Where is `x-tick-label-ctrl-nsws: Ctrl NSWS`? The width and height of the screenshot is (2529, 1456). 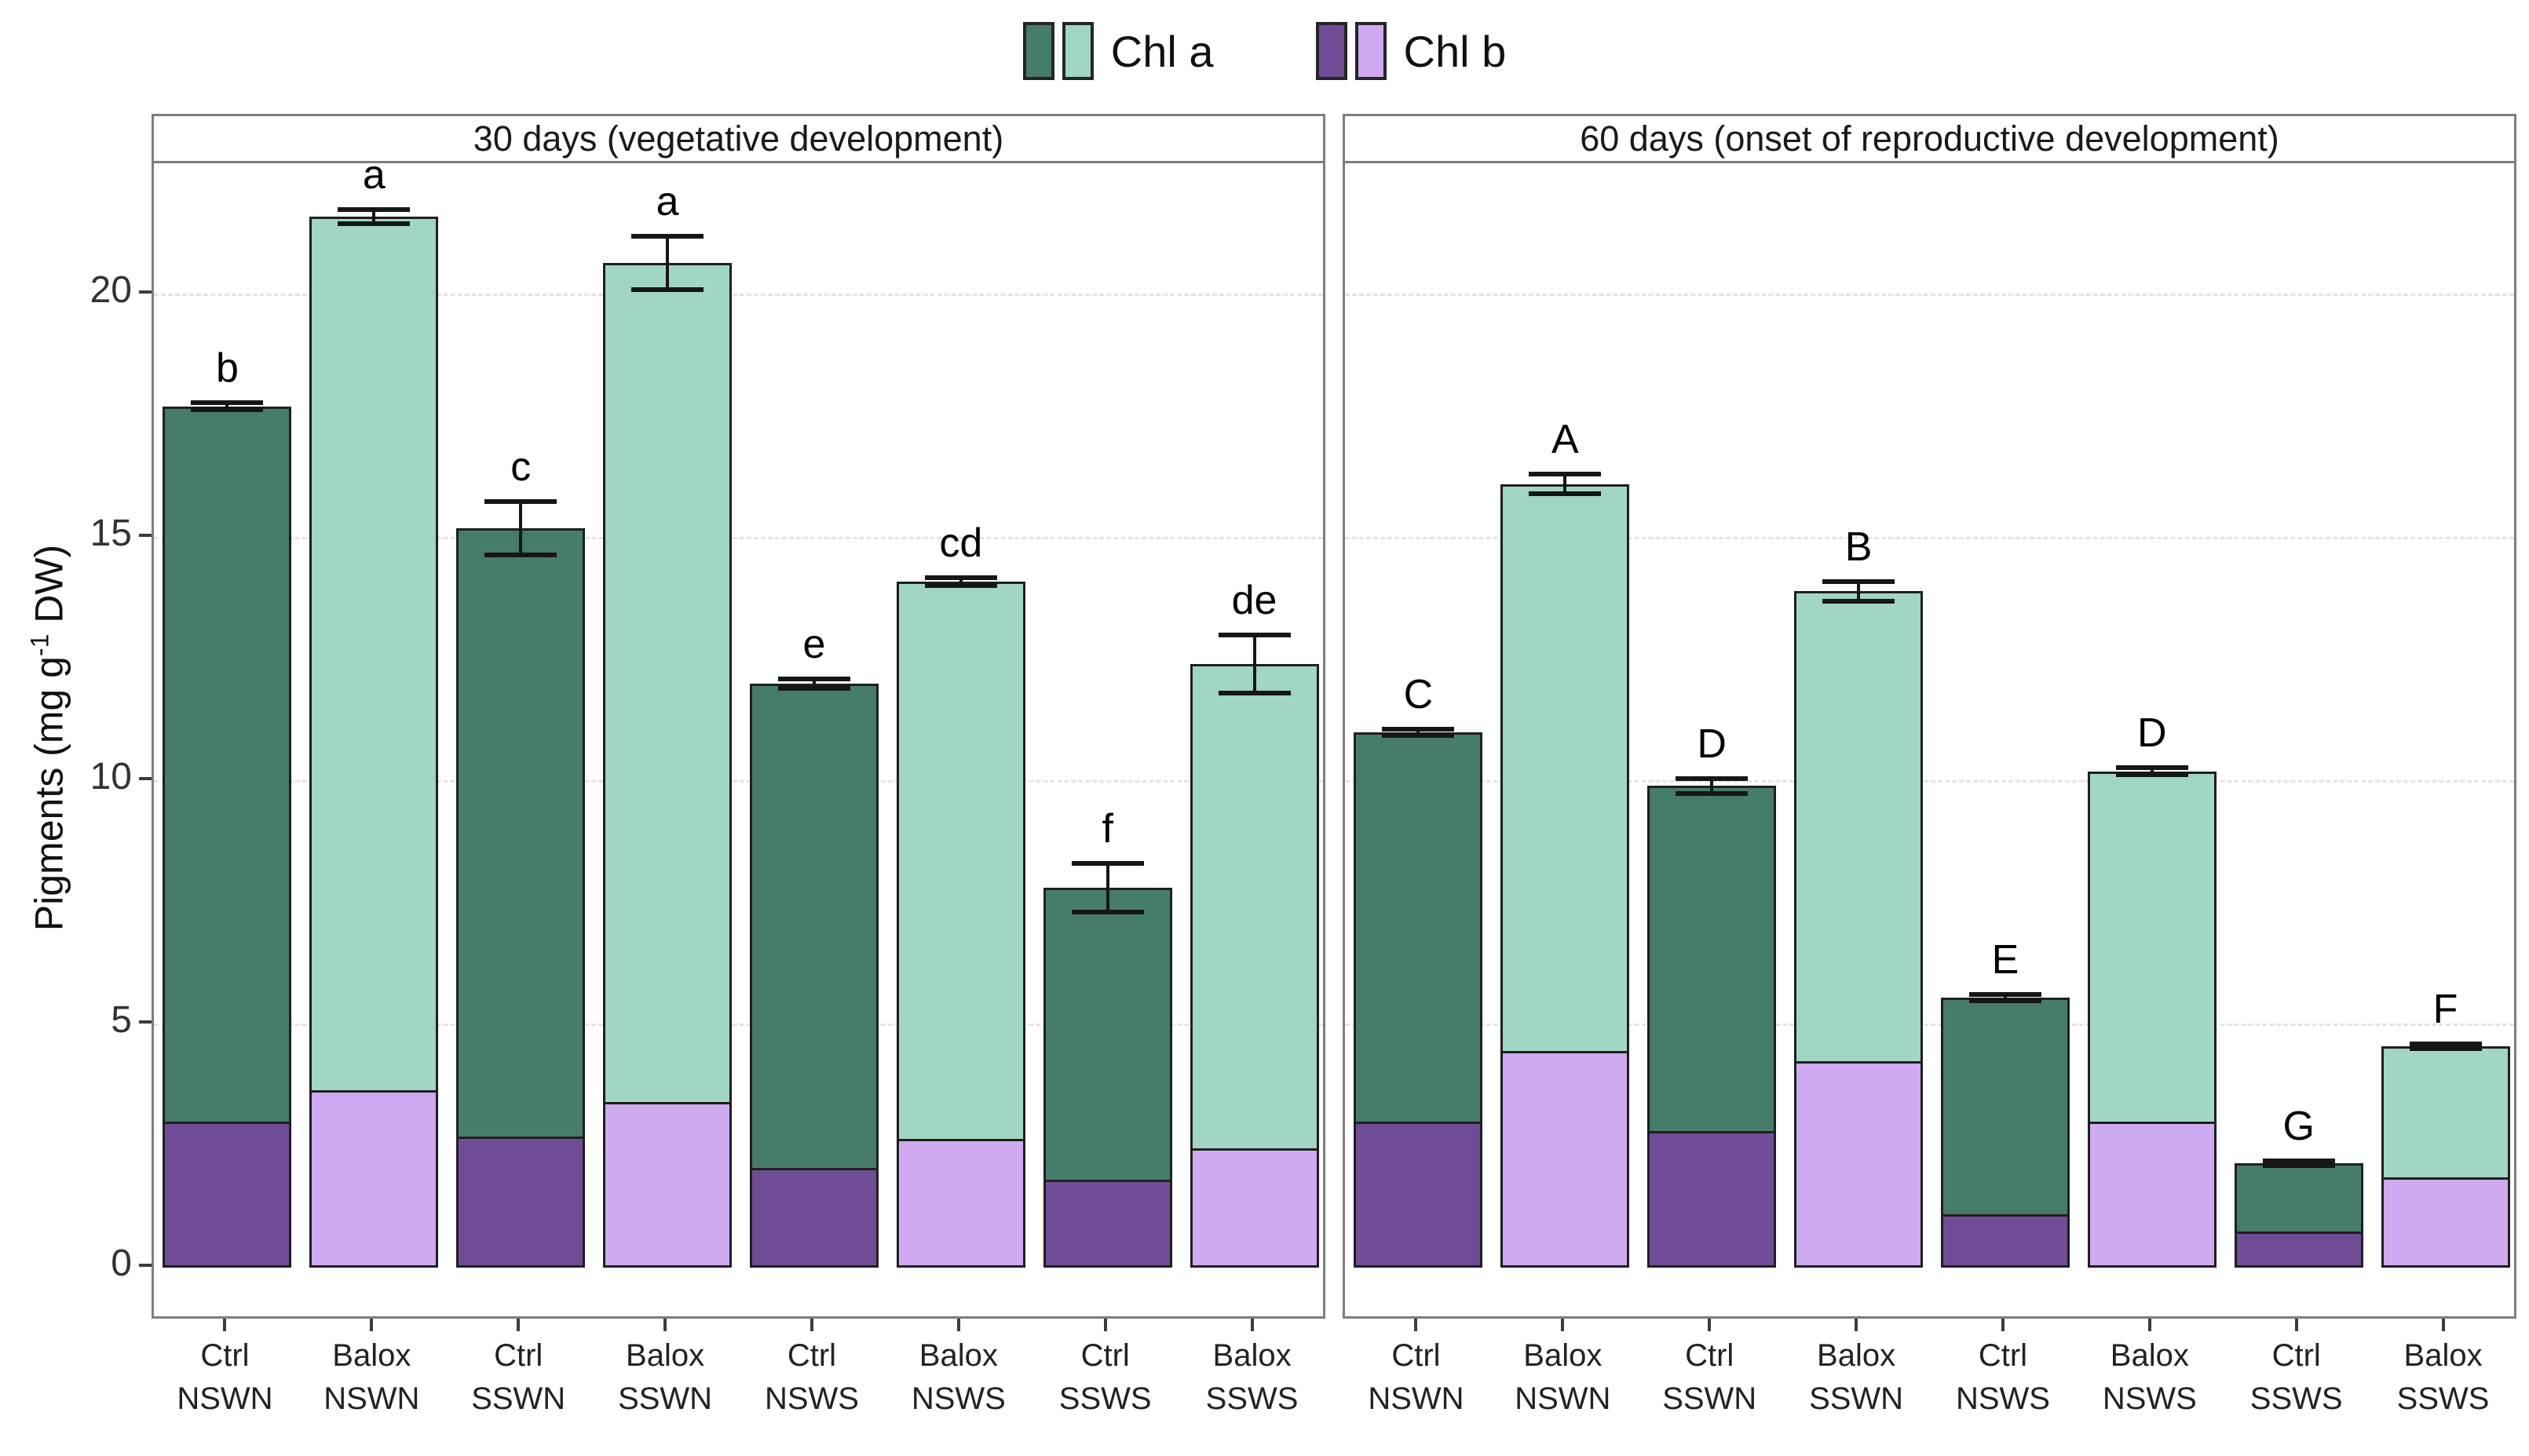 x-tick-label-ctrl-nsws: Ctrl NSWS is located at coordinates (2004, 1377).